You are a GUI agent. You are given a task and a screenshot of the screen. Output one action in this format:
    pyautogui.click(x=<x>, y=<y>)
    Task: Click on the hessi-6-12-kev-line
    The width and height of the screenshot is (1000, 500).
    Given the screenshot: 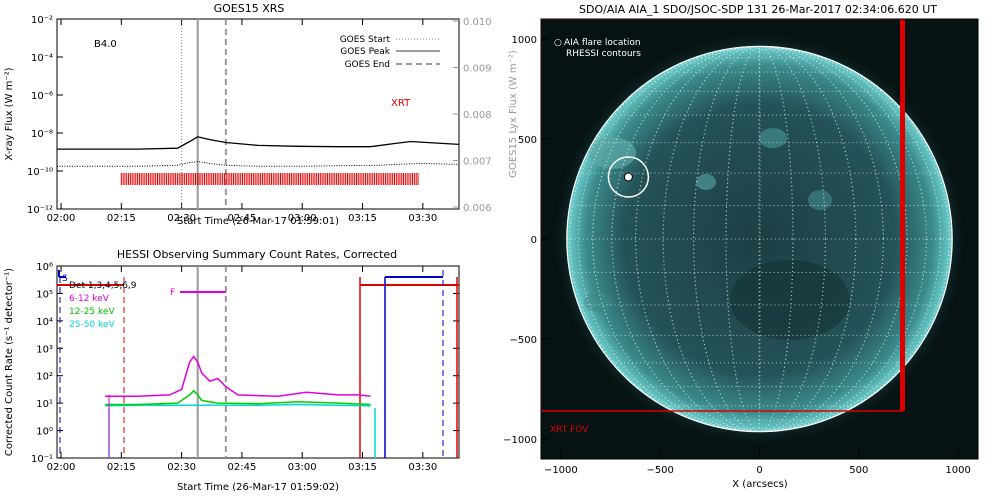 What is the action you would take?
    pyautogui.click(x=238, y=376)
    